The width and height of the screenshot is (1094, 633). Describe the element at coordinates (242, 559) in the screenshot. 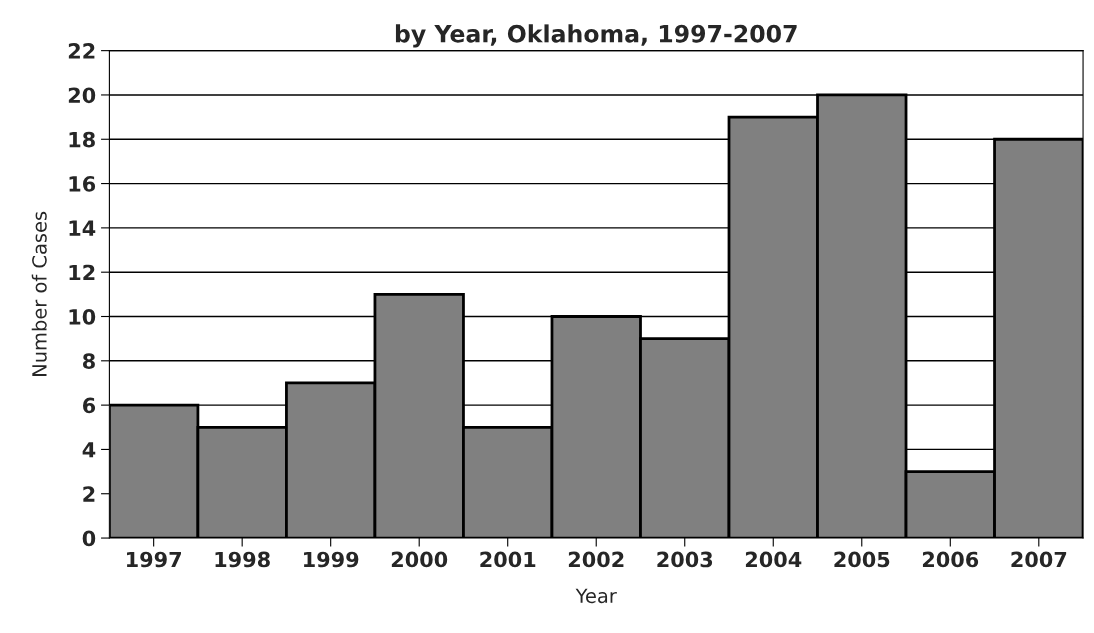

I see `x-tick-label: 1998` at that location.